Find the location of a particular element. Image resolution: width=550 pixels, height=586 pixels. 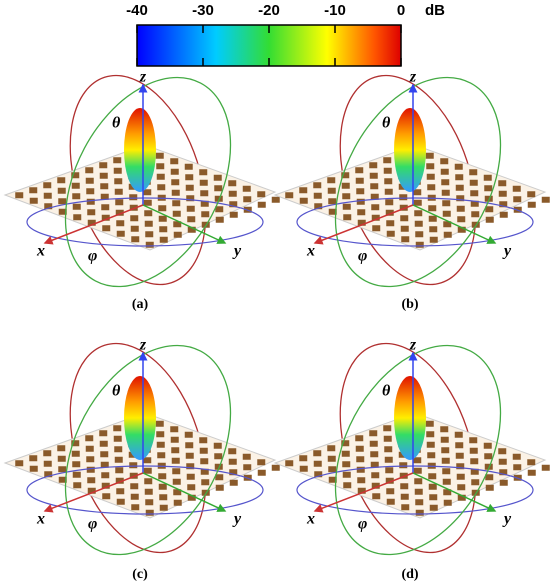

x-axis is located at coordinates (363, 224).